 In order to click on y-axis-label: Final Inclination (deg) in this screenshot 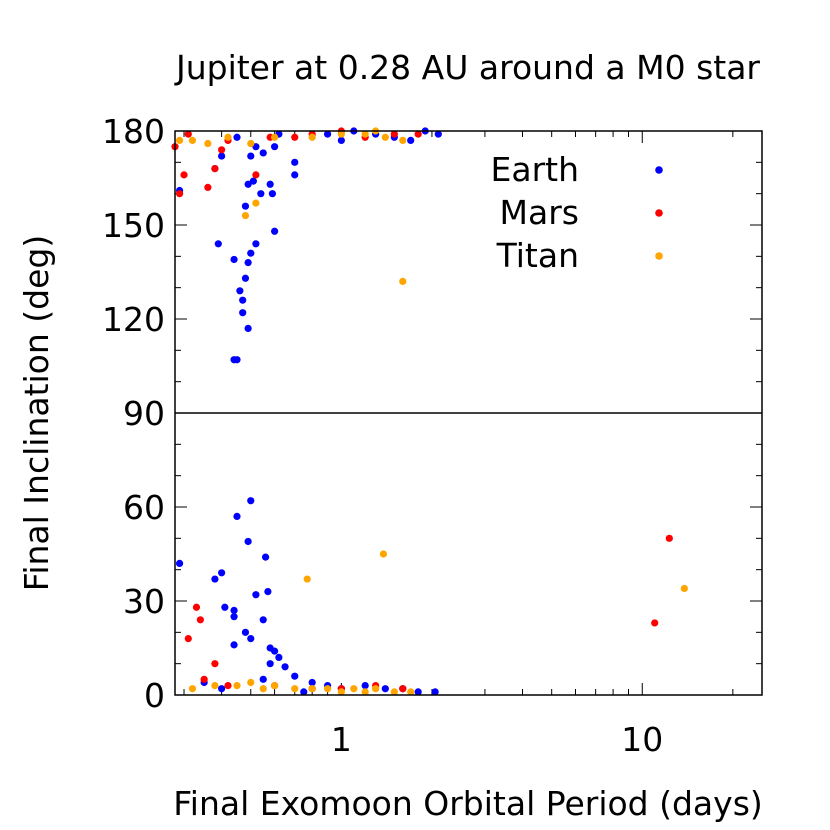, I will do `click(36, 413)`.